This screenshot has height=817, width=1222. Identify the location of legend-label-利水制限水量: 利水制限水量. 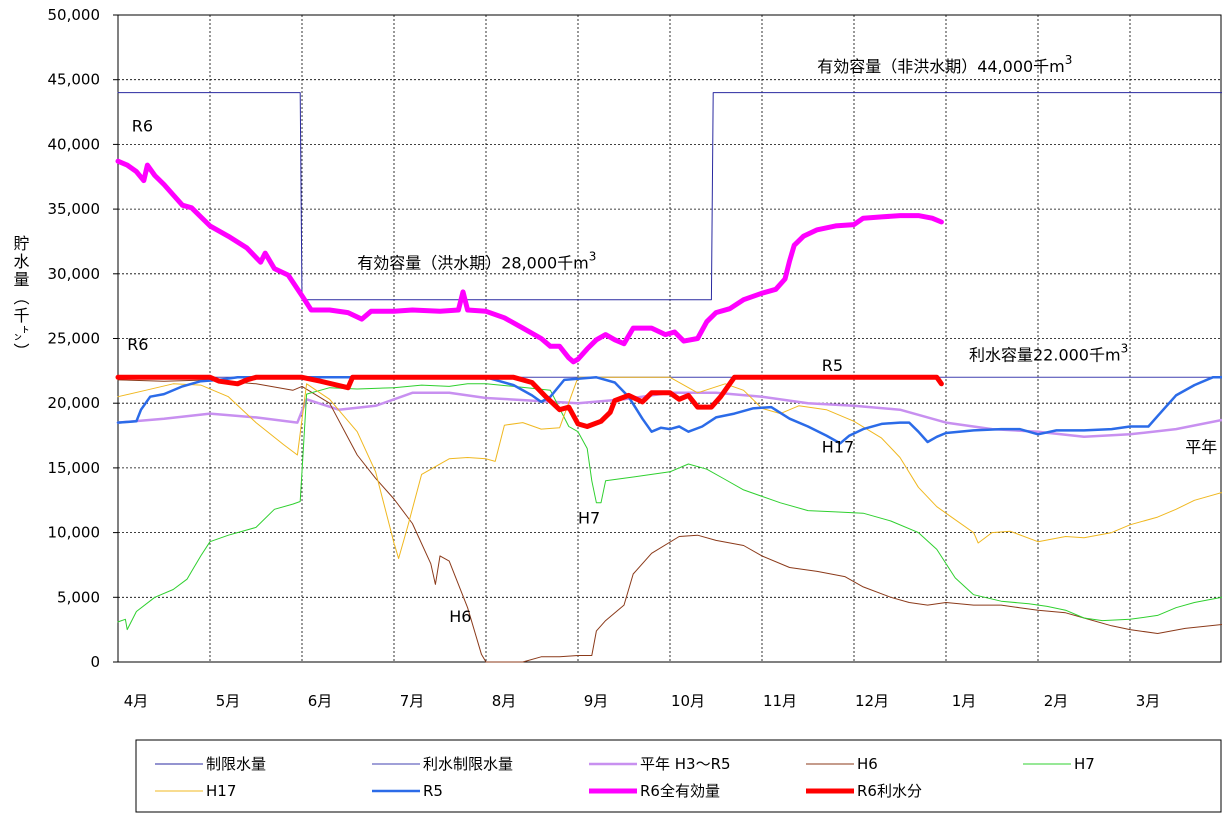
(468, 764).